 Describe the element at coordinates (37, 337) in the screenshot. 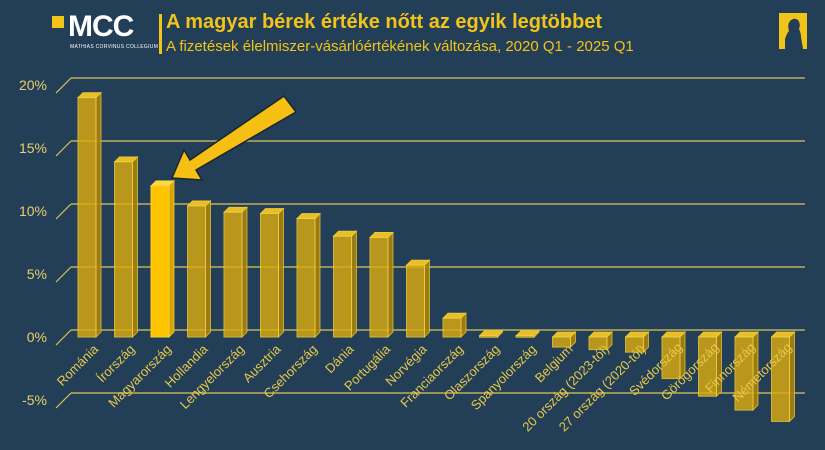

I see `y-tick-label: 0%` at that location.